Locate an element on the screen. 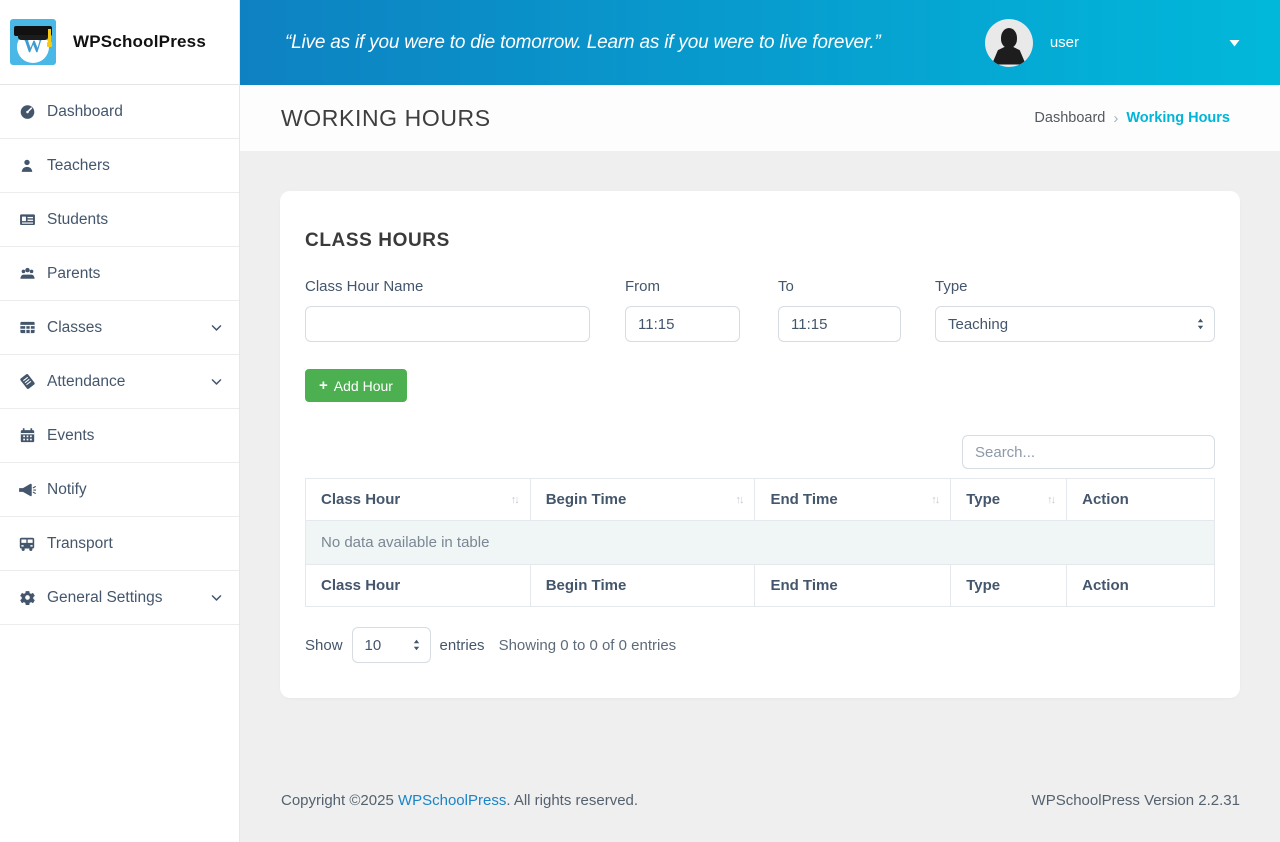  sidebar-item-label: Classes is located at coordinates (75, 327).